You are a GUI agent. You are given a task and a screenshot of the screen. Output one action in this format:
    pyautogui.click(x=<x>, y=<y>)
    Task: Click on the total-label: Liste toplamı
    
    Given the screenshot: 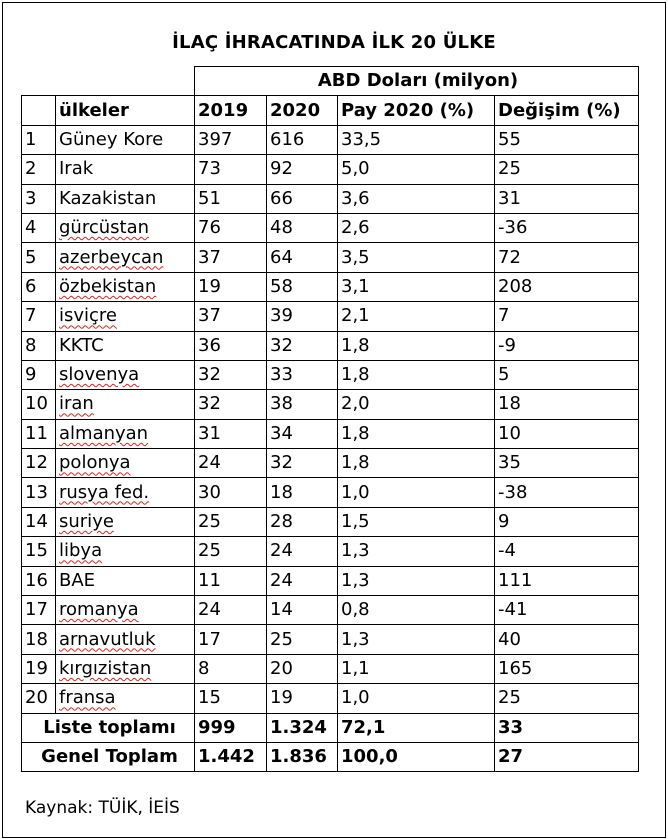 What is the action you would take?
    pyautogui.click(x=108, y=727)
    